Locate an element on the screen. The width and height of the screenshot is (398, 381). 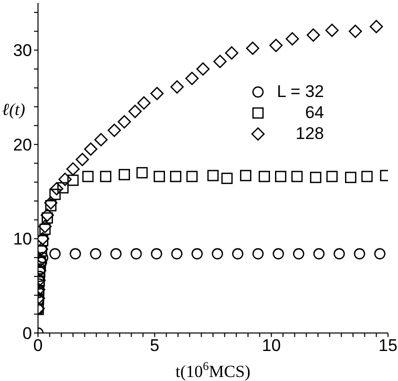
legend-label: 128 is located at coordinates (309, 134).